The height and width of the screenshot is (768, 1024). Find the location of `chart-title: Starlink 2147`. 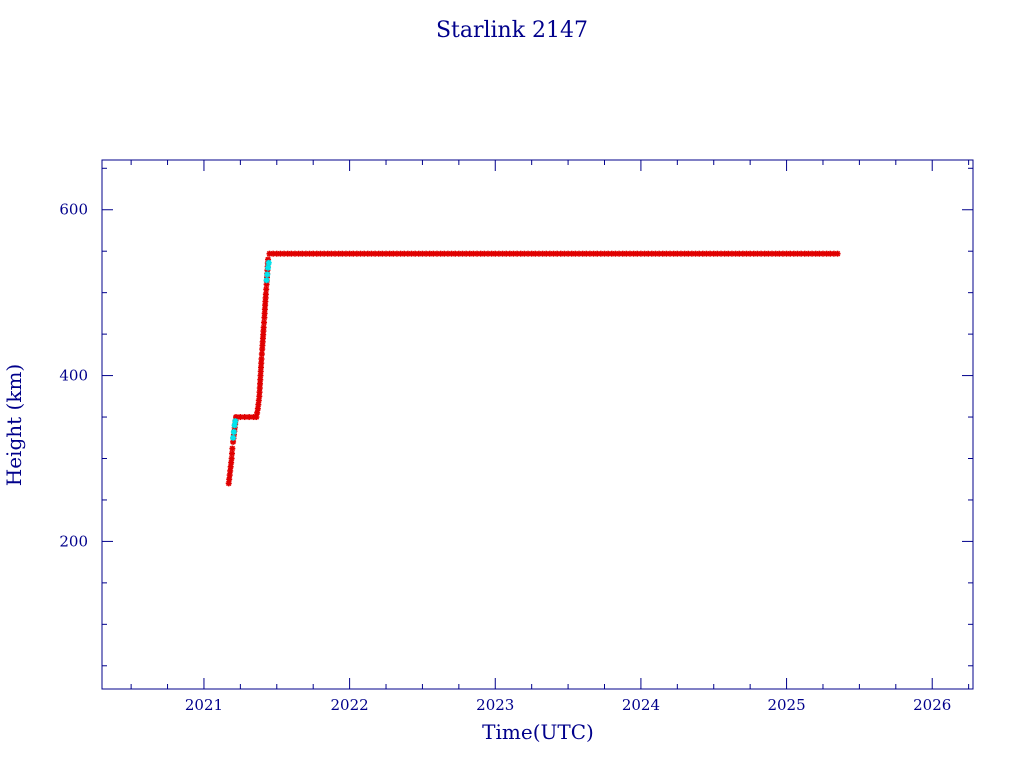

chart-title: Starlink 2147 is located at coordinates (512, 30).